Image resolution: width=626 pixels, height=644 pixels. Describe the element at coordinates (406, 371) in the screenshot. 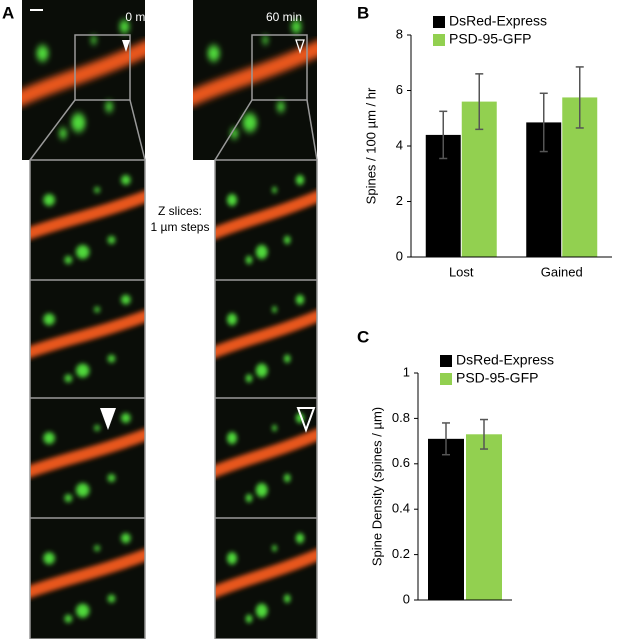

I see `y-tick-label: 1` at that location.